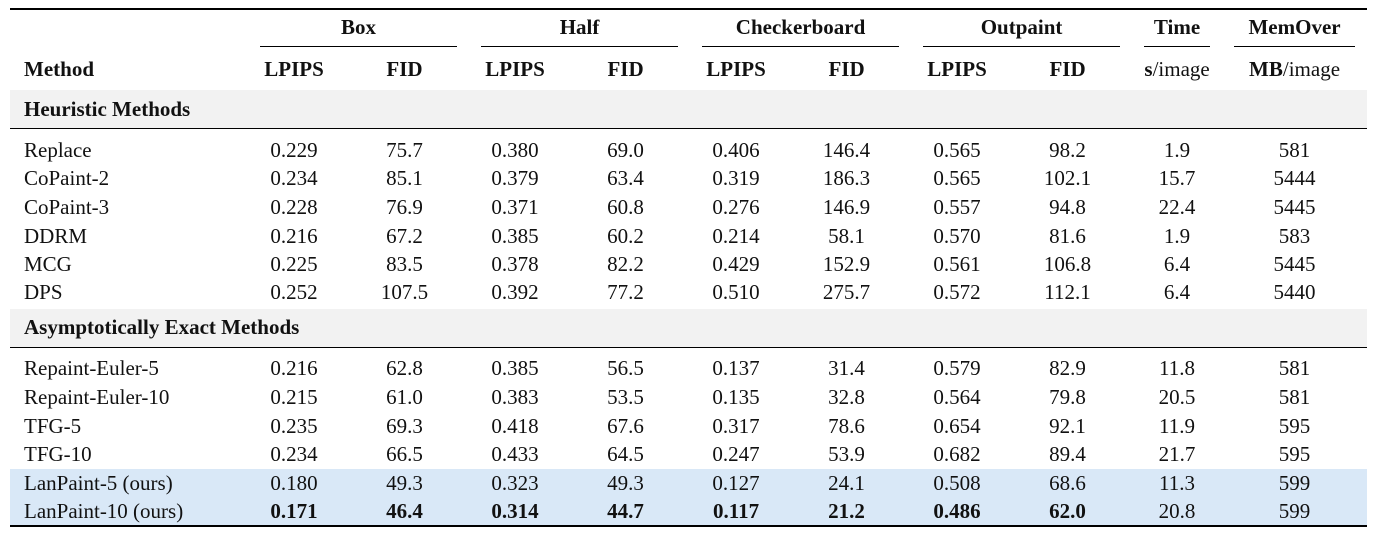 Image resolution: width=1377 pixels, height=537 pixels. I want to click on value-cell: 83.5, so click(404, 264).